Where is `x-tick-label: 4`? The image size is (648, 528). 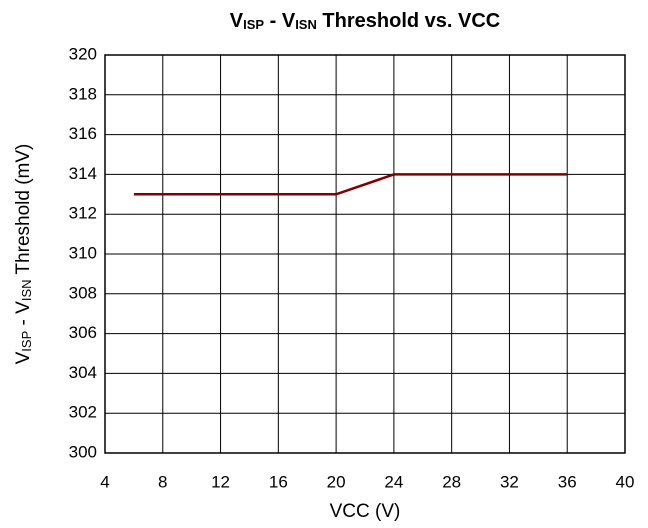 x-tick-label: 4 is located at coordinates (104, 481).